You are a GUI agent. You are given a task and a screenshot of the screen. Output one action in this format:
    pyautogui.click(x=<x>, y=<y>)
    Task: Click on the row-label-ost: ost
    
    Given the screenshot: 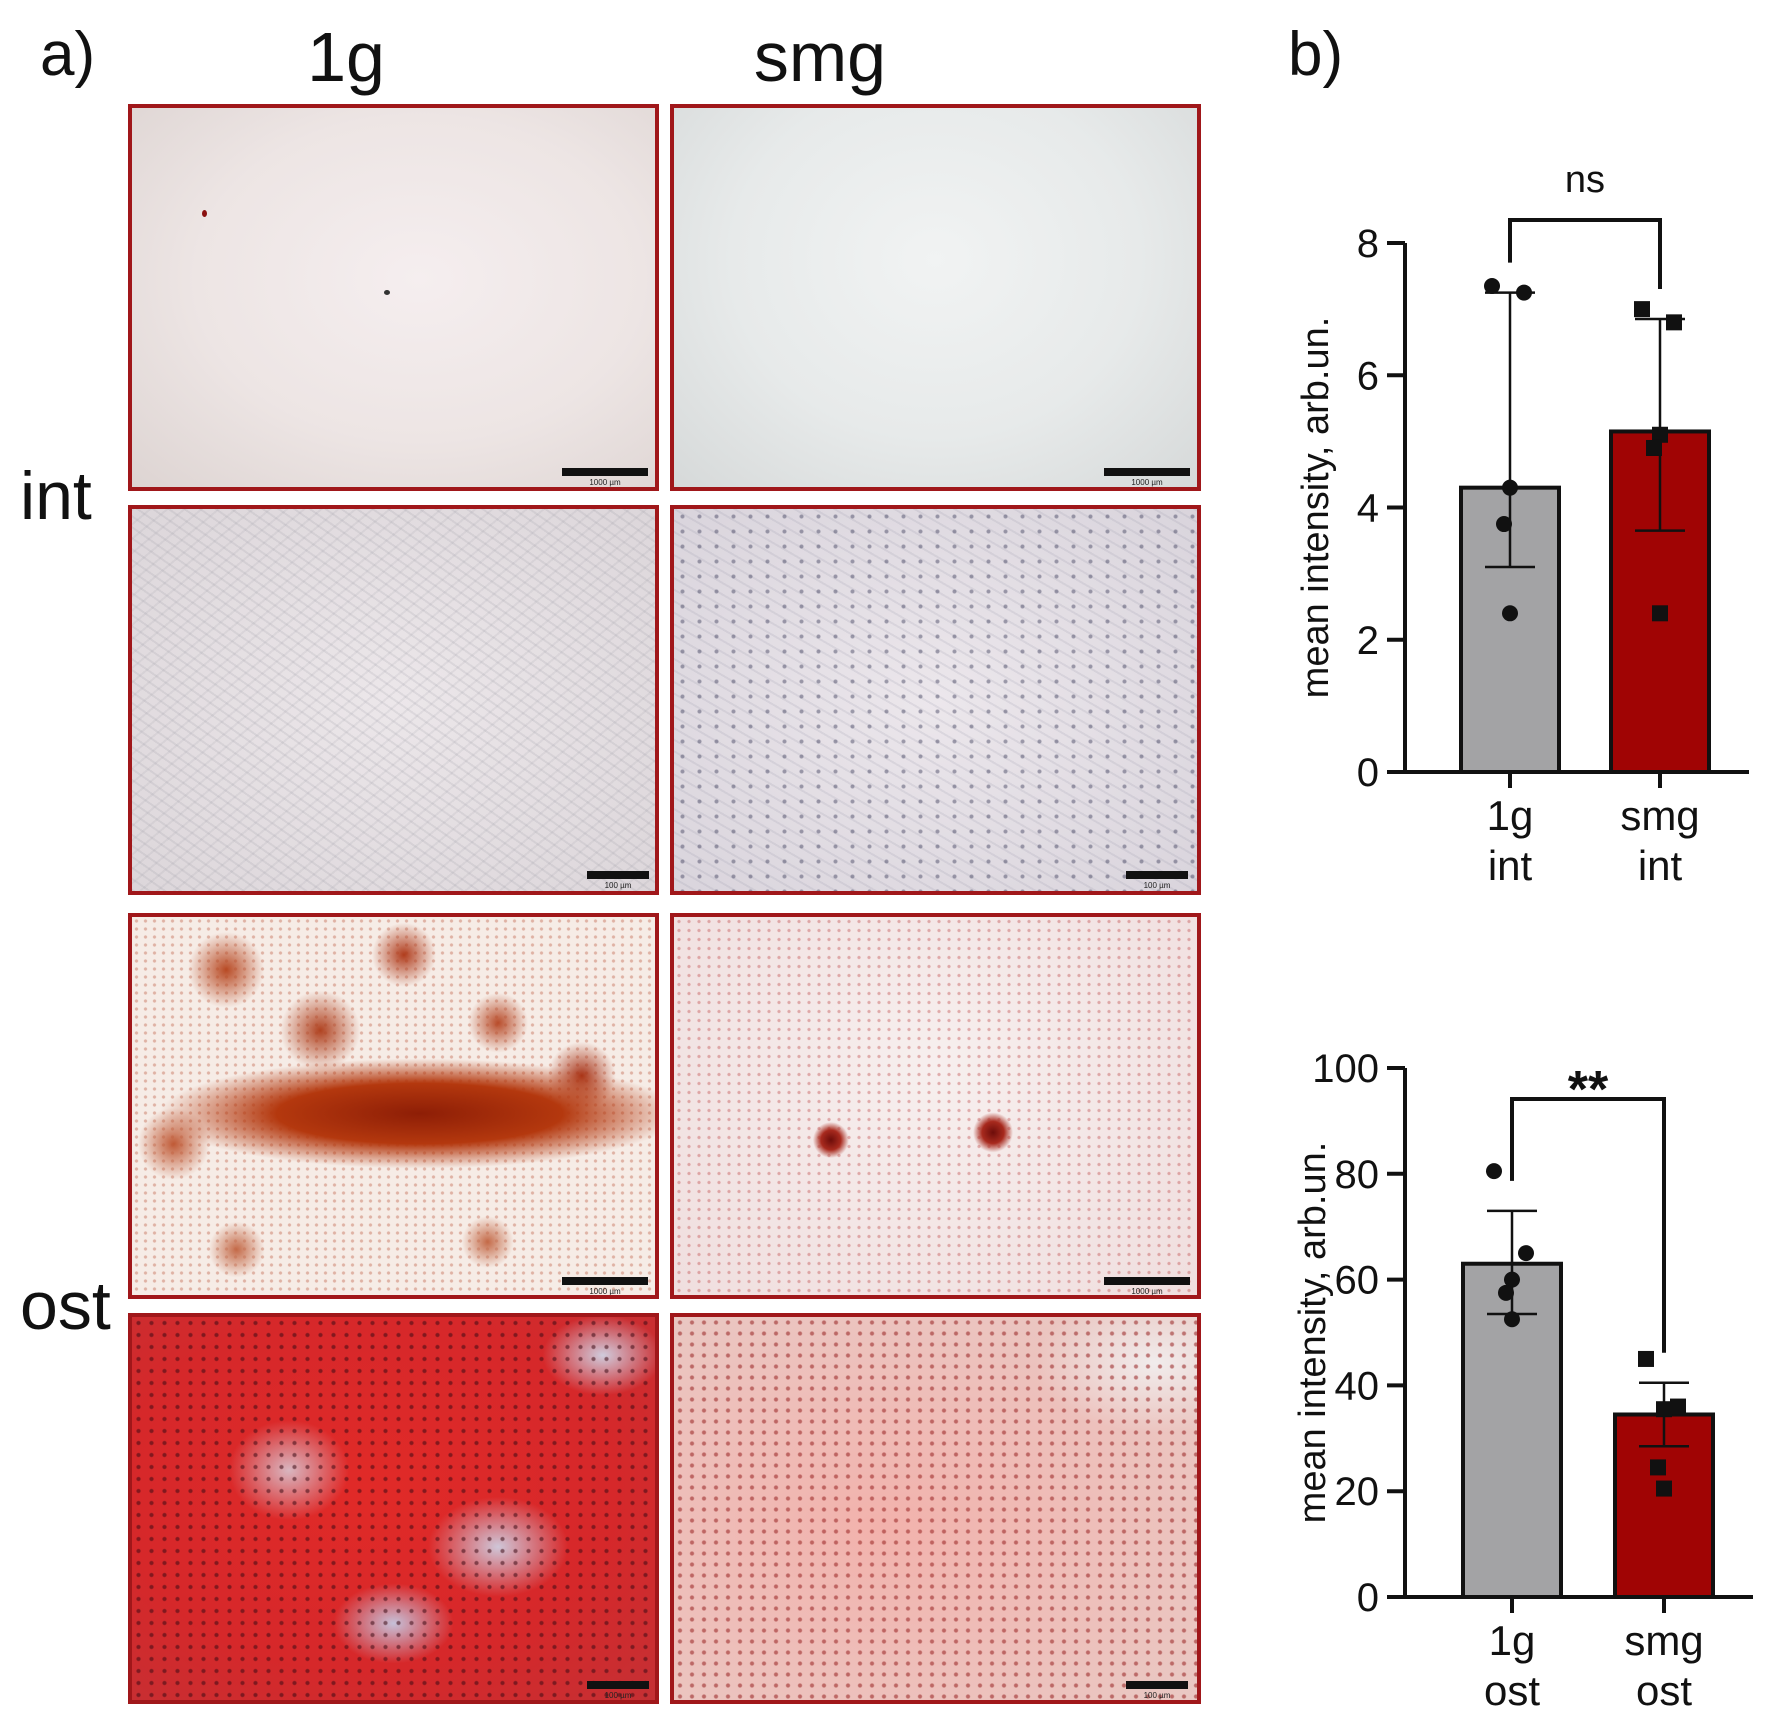 What is the action you would take?
    pyautogui.click(x=65, y=1306)
    